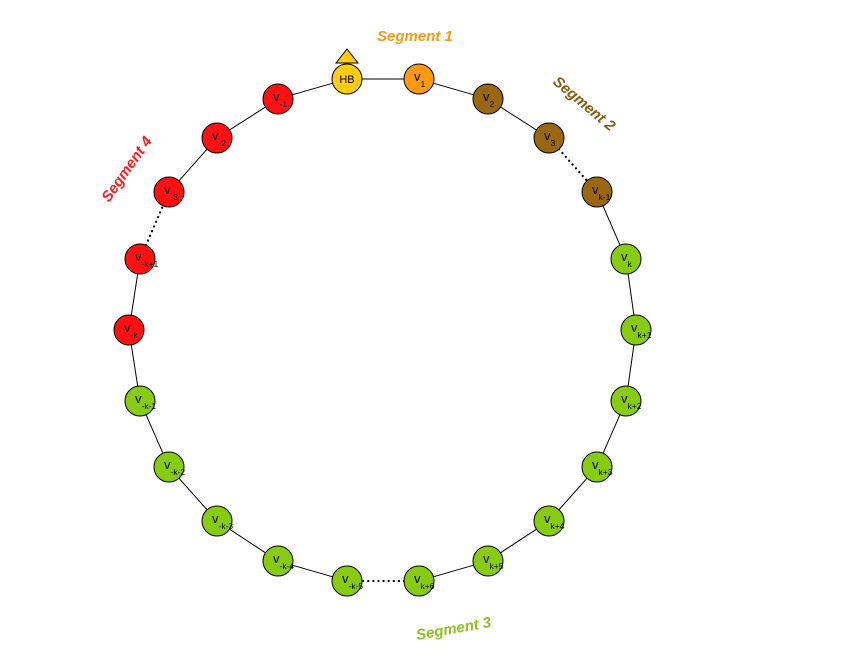  I want to click on node-subscript: 3, so click(553, 143).